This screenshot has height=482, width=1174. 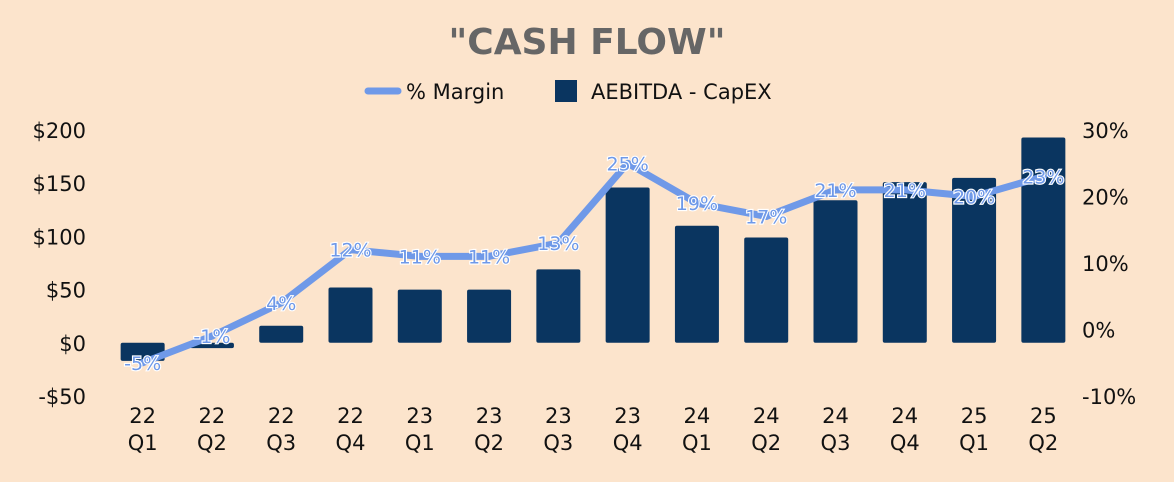 What do you see at coordinates (62, 397) in the screenshot?
I see `y-left-tick-label: -$50` at bounding box center [62, 397].